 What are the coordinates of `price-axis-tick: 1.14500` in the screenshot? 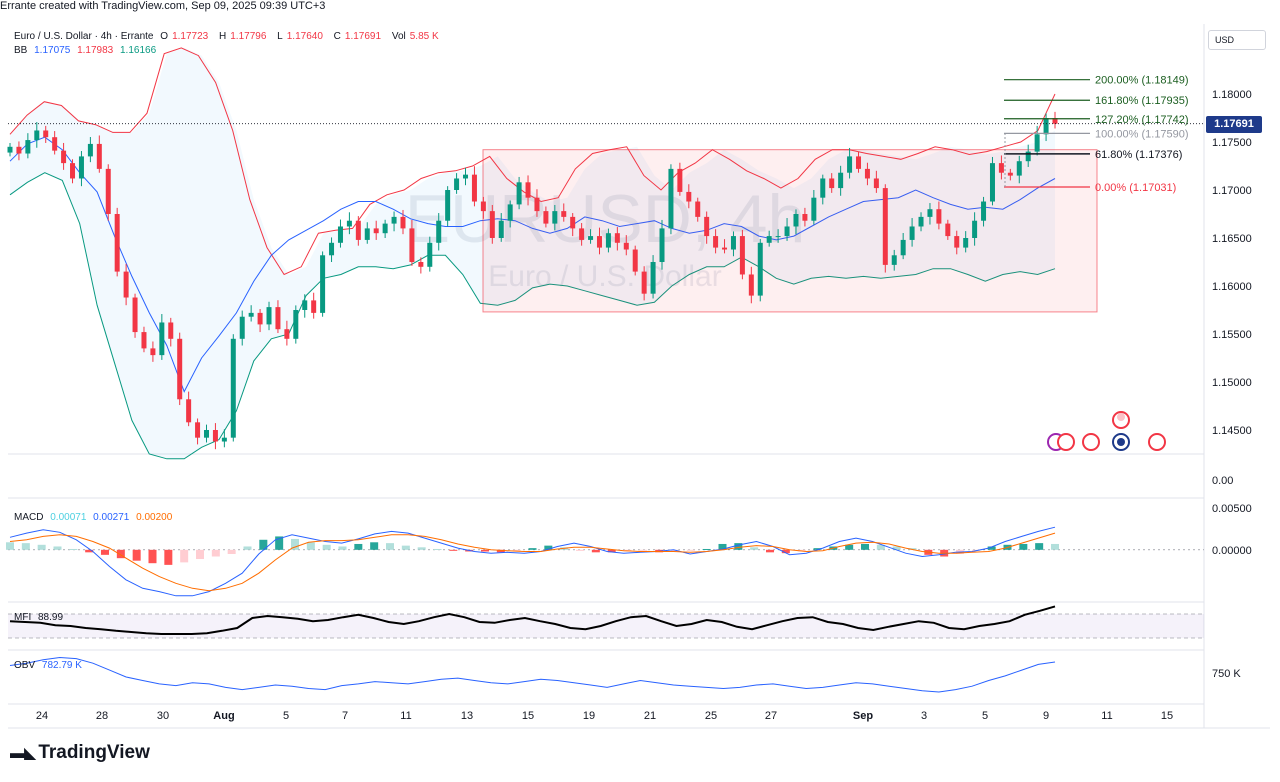 It's located at (1232, 431).